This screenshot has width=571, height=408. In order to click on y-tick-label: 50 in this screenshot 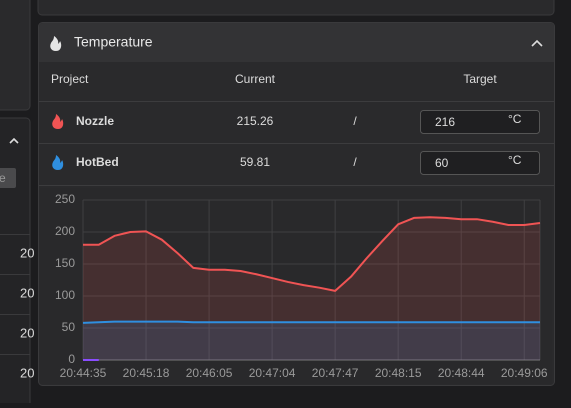, I will do `click(69, 327)`.